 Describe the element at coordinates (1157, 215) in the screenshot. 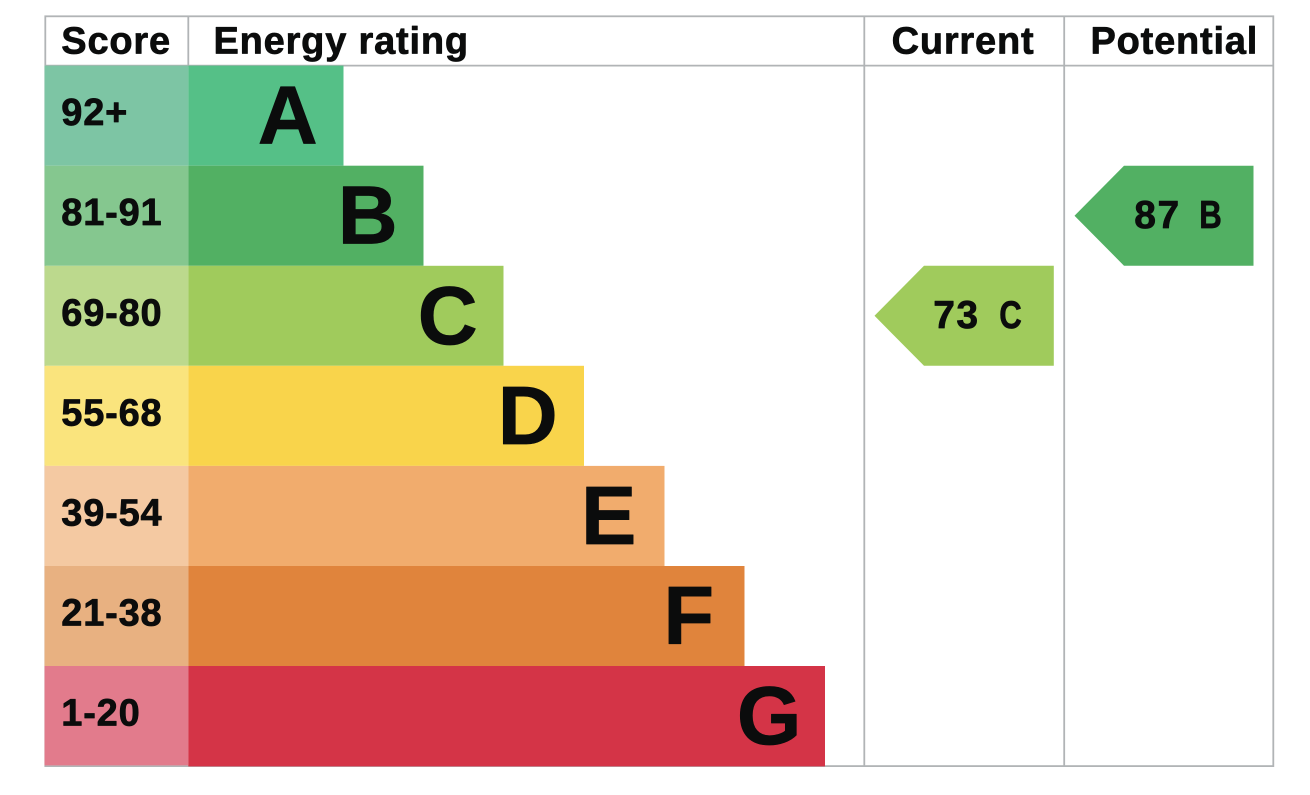

I see `svg-text: 87` at that location.